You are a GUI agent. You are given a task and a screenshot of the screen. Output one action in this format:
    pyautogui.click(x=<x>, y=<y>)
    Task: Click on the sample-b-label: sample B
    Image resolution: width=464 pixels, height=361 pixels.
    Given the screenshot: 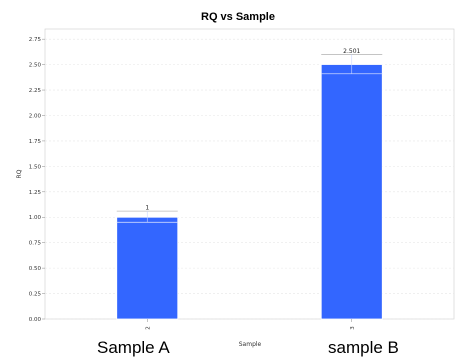 What is the action you would take?
    pyautogui.click(x=363, y=347)
    